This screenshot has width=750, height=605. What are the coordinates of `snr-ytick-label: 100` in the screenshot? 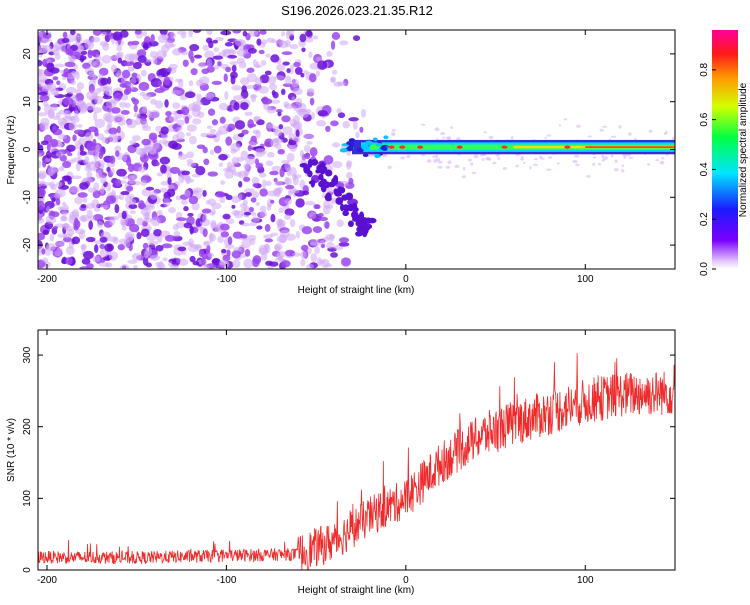 It's located at (27, 498).